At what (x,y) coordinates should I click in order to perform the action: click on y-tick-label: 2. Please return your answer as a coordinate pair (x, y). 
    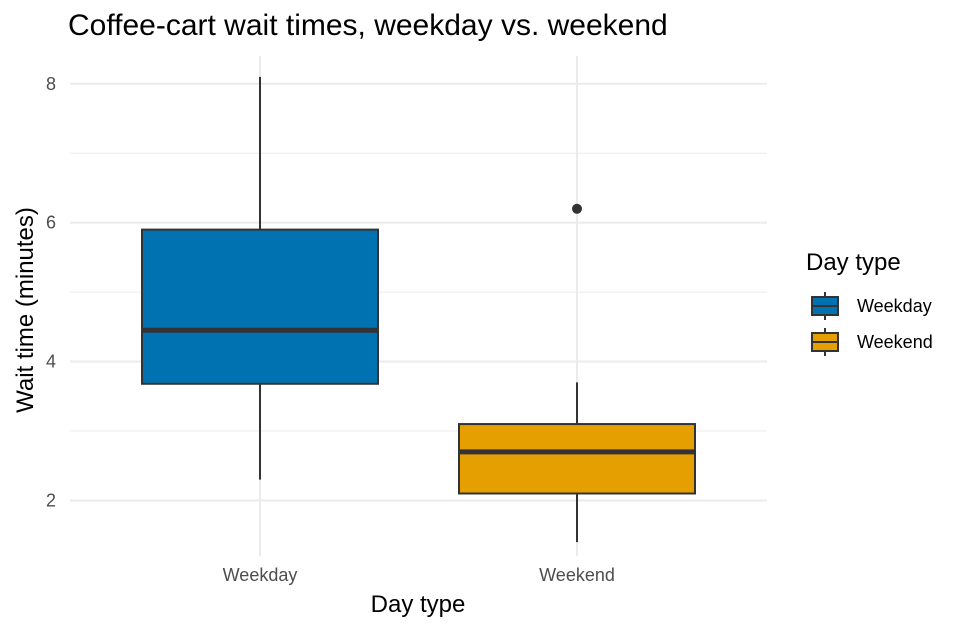
    Looking at the image, I should click on (51, 500).